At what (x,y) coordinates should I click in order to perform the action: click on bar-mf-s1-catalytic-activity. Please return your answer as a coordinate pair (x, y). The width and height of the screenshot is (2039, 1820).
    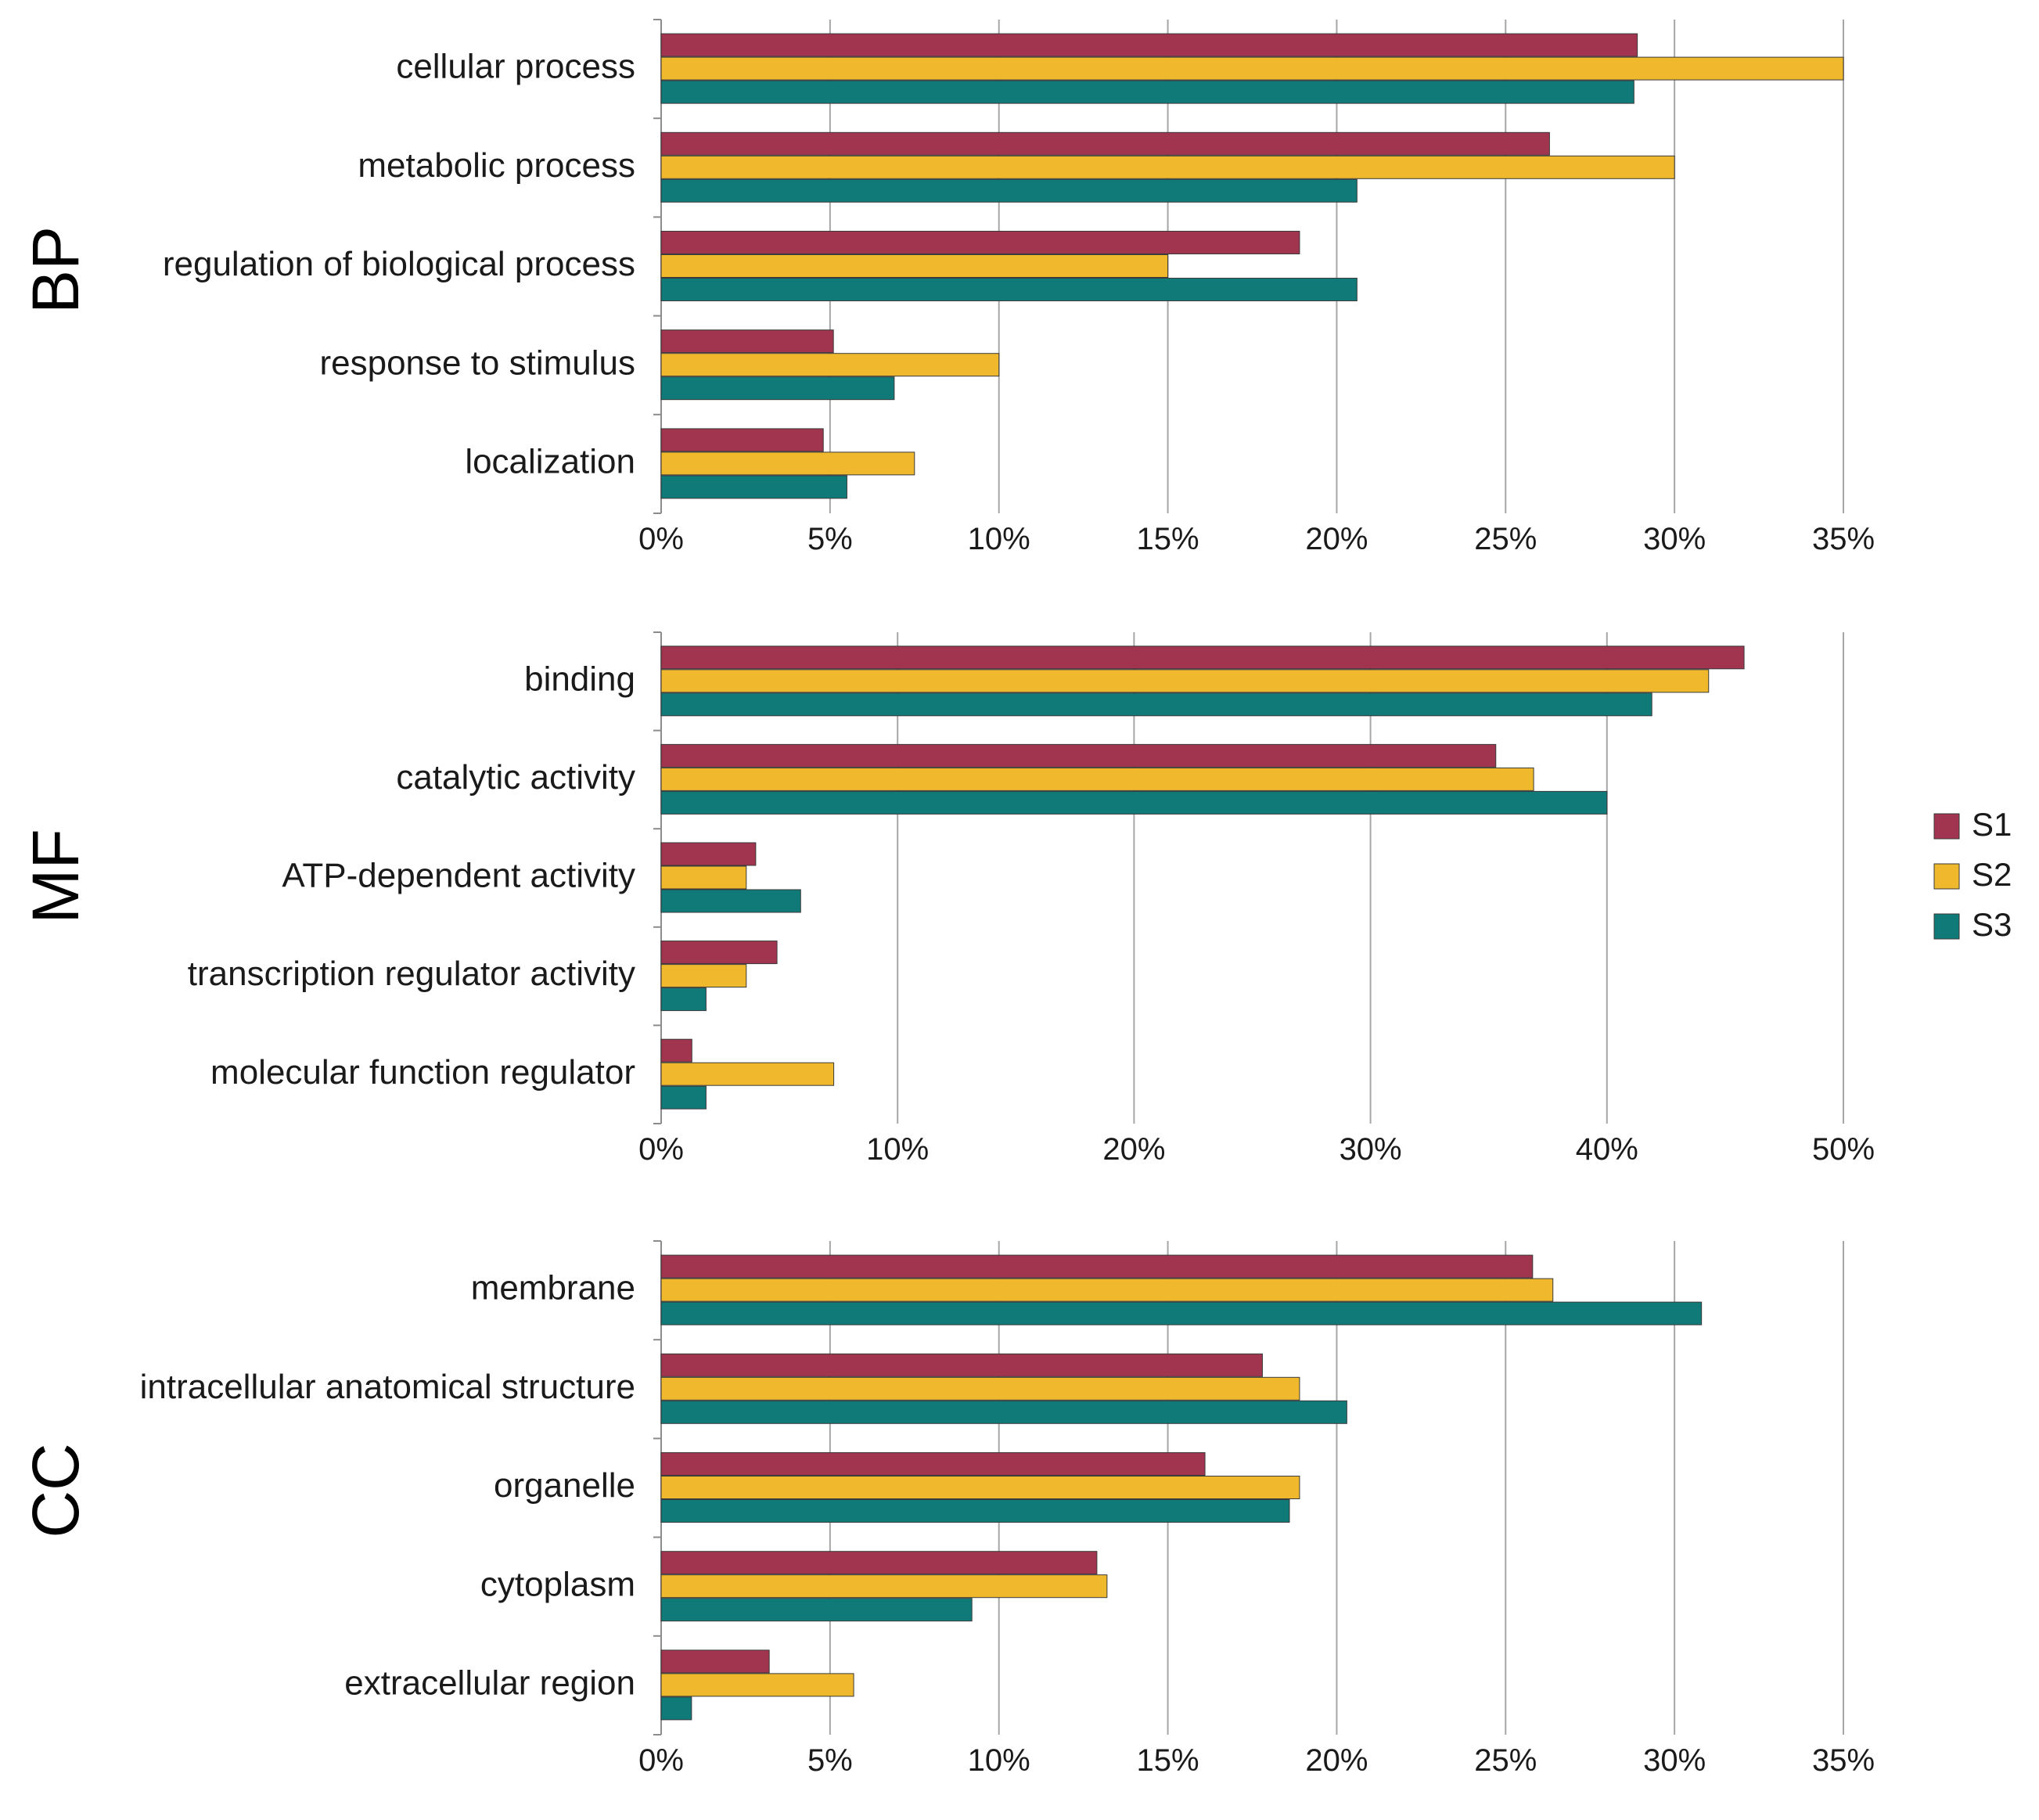
    Looking at the image, I should click on (1078, 755).